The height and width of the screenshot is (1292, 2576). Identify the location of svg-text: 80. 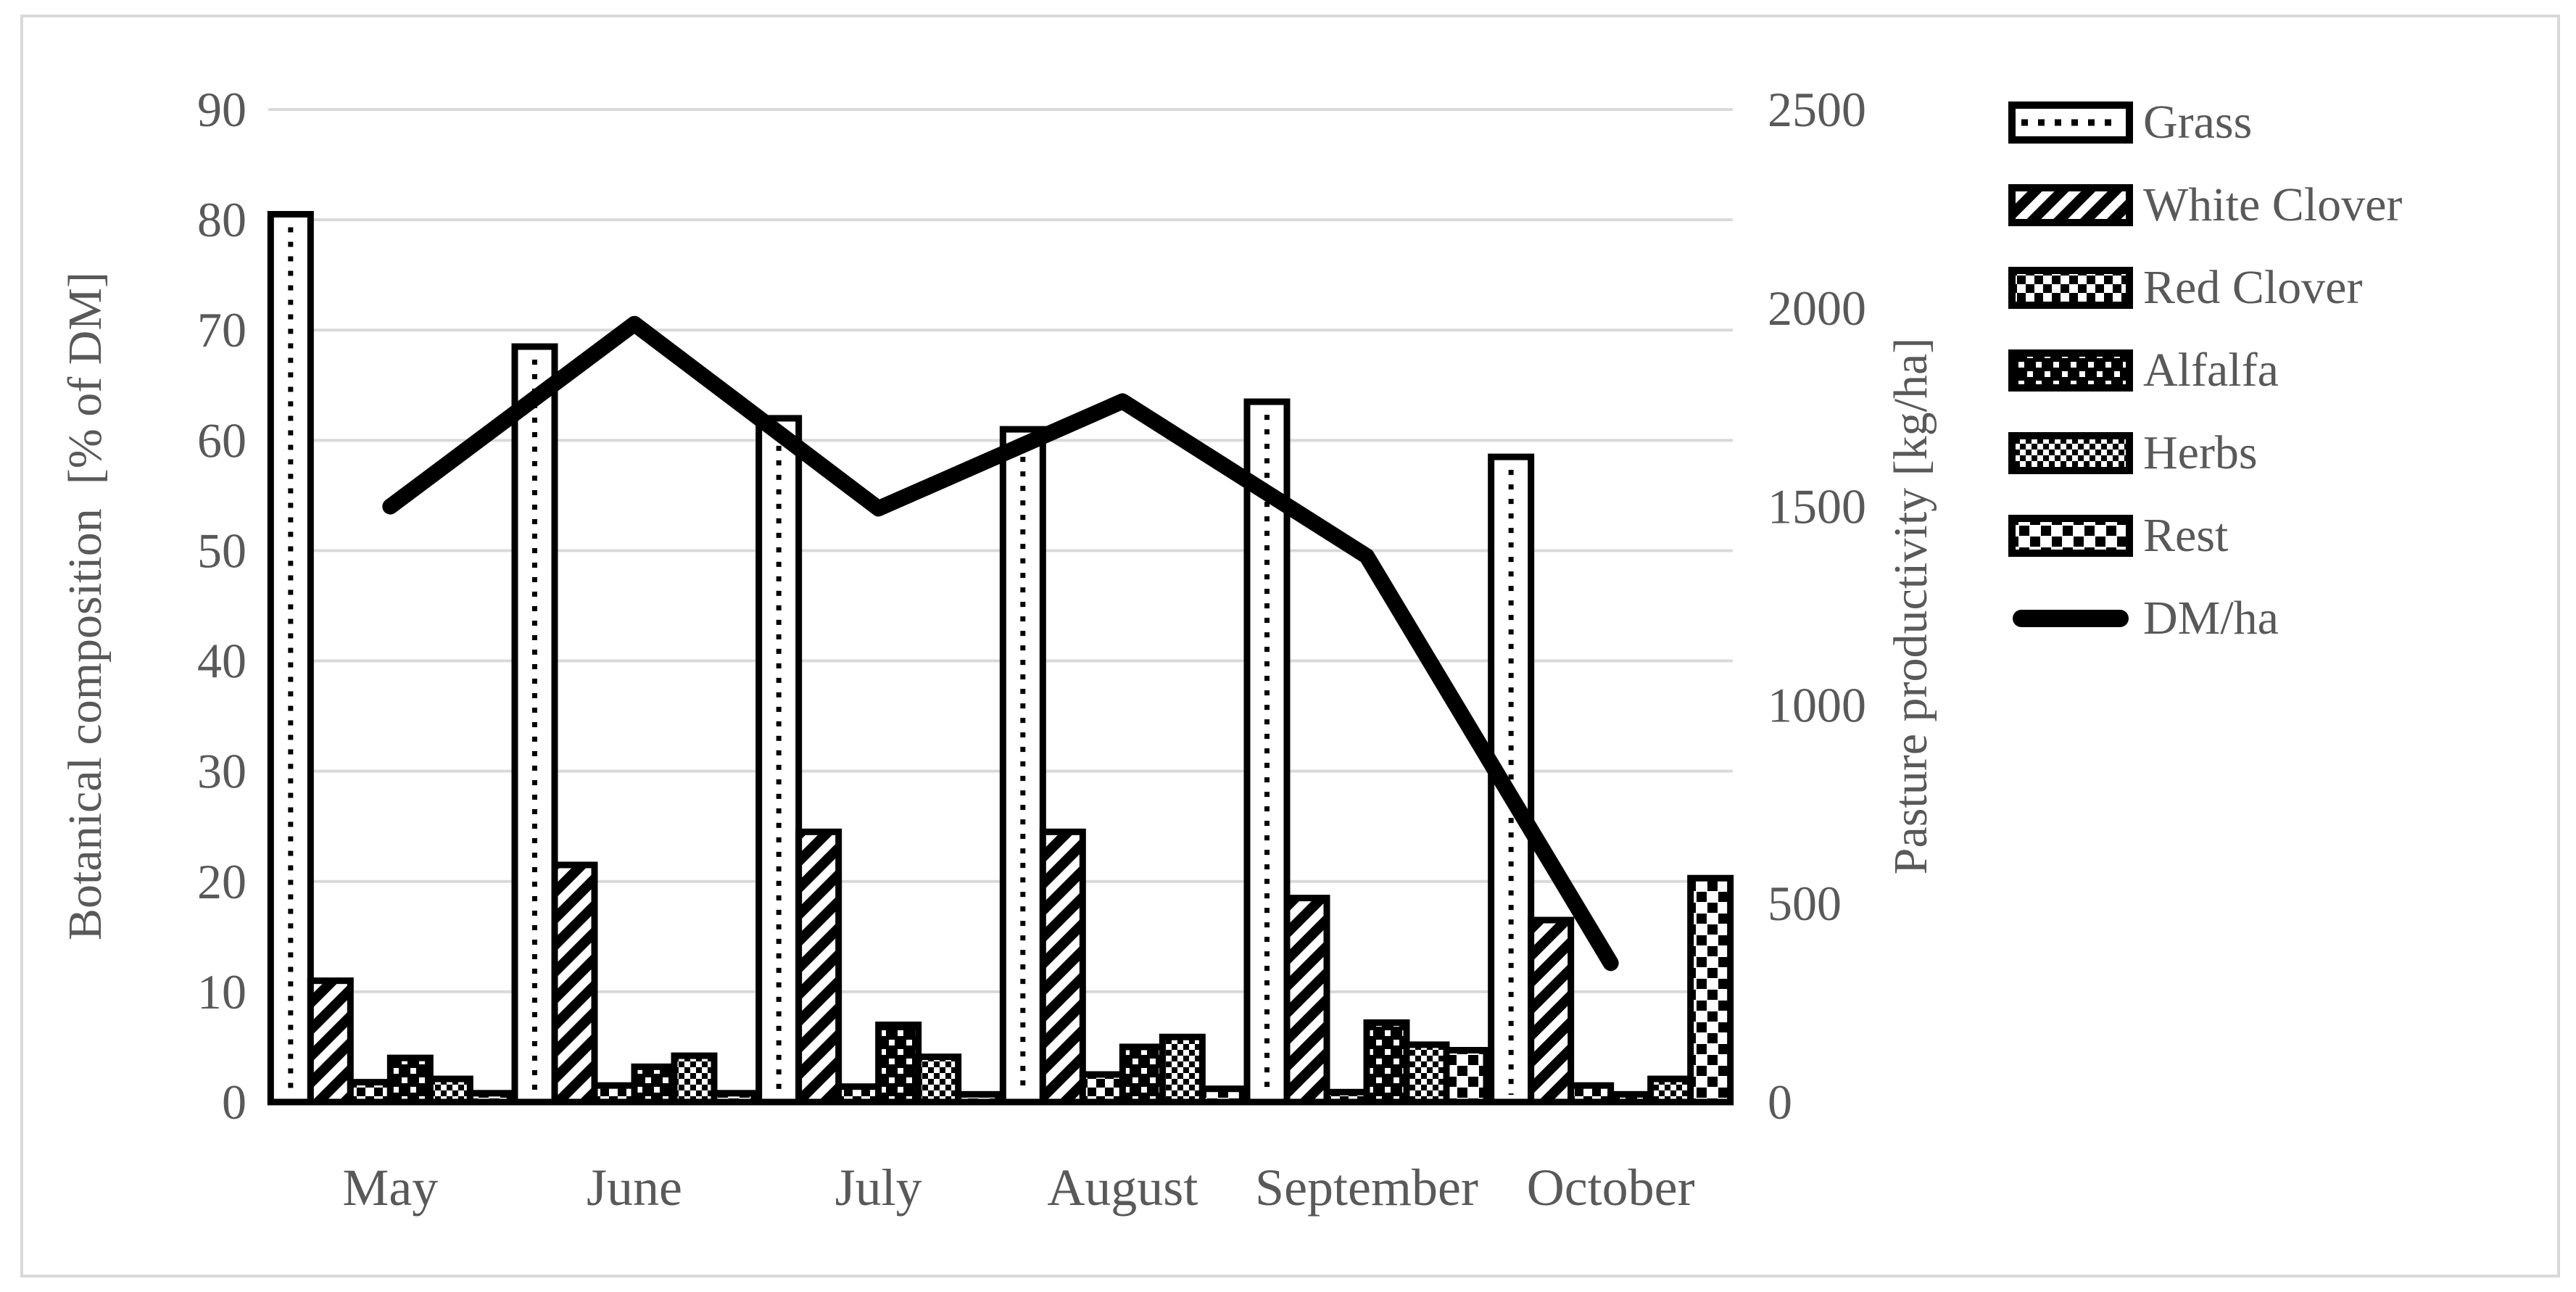
(222, 219).